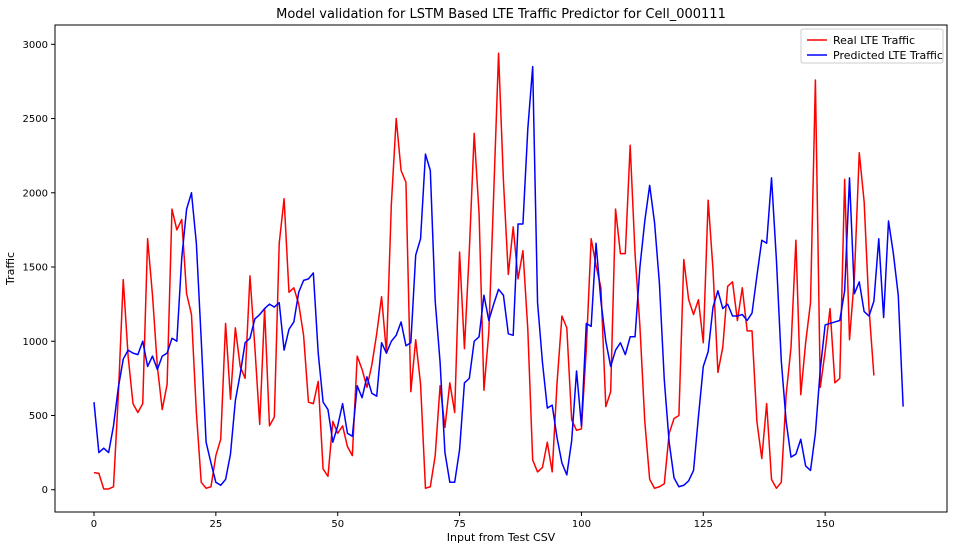 This screenshot has width=953, height=554. What do you see at coordinates (874, 40) in the screenshot?
I see `legend-label: Real LTE Traffic` at bounding box center [874, 40].